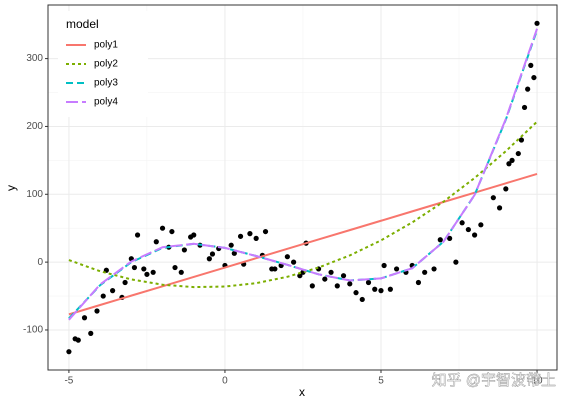  I want to click on y-tick-label: 300, so click(34, 58).